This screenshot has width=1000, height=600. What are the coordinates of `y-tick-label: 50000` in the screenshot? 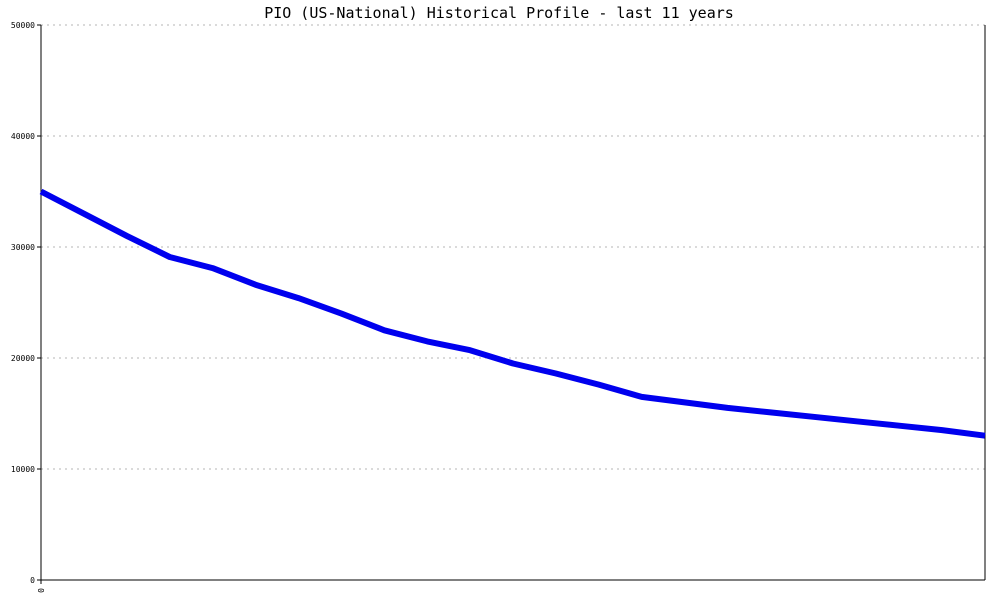 It's located at (23, 25).